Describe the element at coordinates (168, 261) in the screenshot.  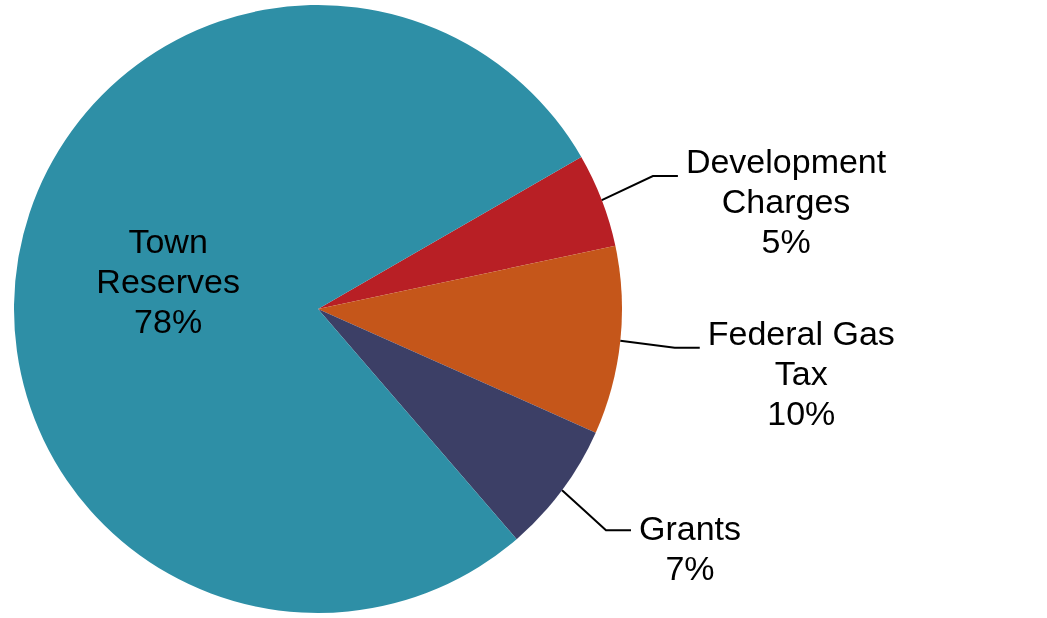
I see `slice-label: Town Reserves` at that location.